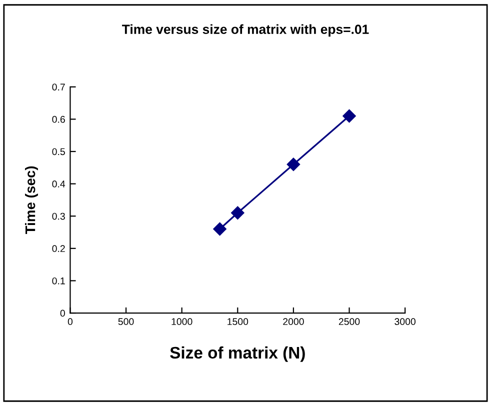 This screenshot has width=491, height=406. What do you see at coordinates (349, 322) in the screenshot?
I see `x-tick-label: 2500` at bounding box center [349, 322].